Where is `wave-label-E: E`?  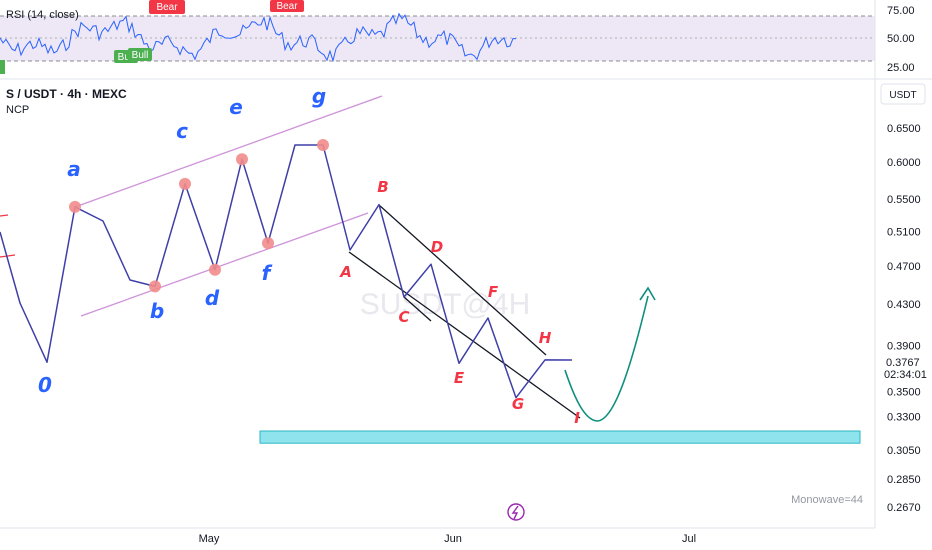
wave-label-E: E is located at coordinates (459, 378).